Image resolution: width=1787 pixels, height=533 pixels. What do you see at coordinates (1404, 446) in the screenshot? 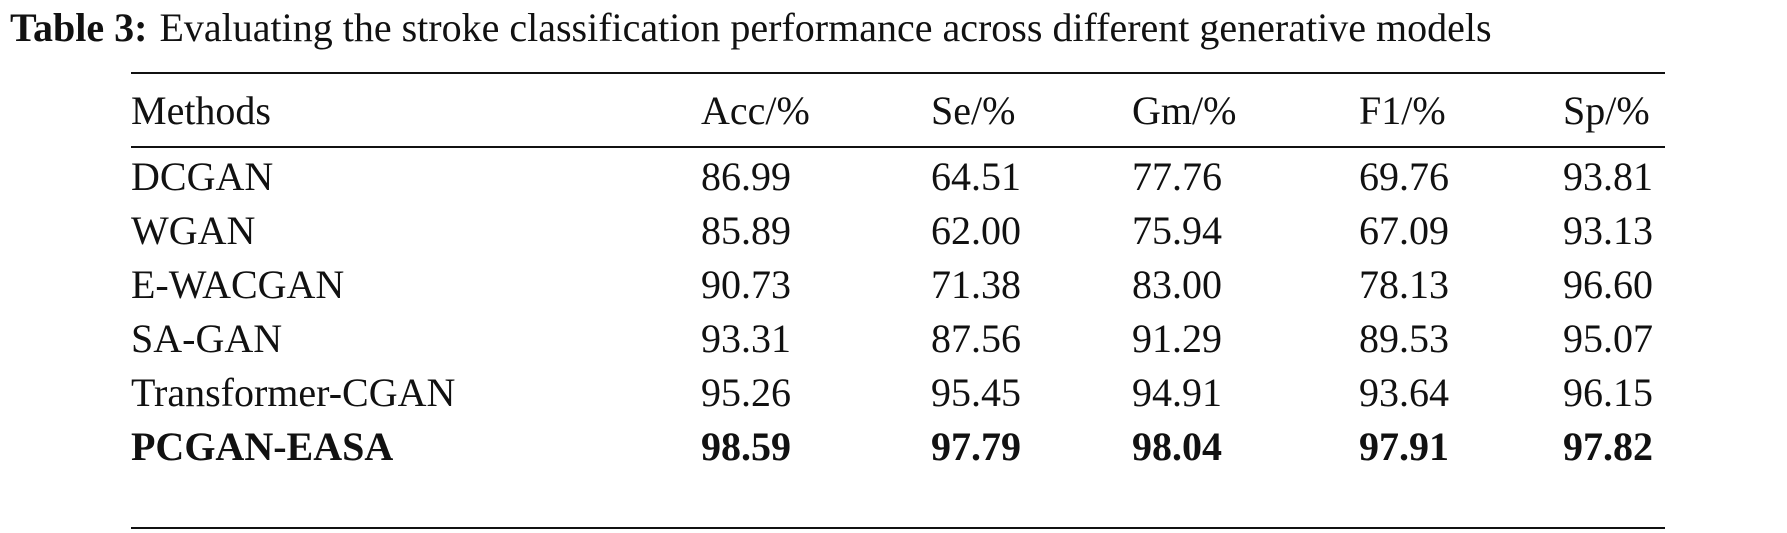
I see `f1-value: 97.91` at bounding box center [1404, 446].